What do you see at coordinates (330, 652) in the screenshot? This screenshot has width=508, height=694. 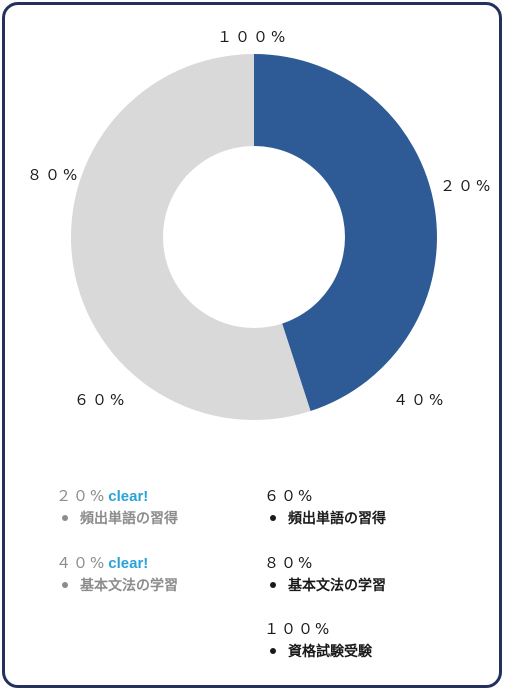 I see `milestone-item-label: 資格試験受験` at bounding box center [330, 652].